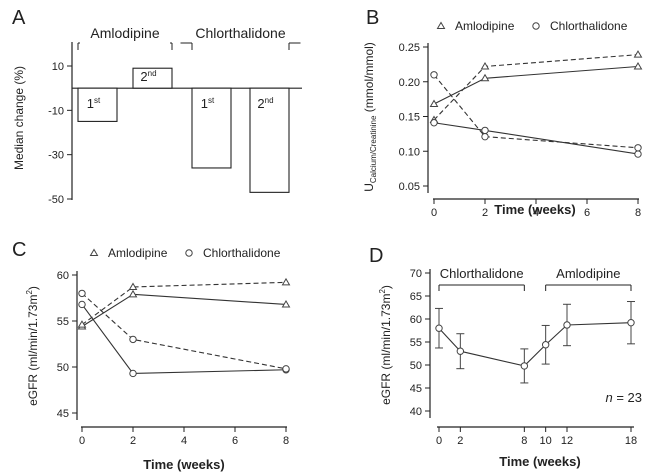 The width and height of the screenshot is (669, 473). What do you see at coordinates (133, 441) in the screenshot?
I see `panel-c-xtick-label: 2` at bounding box center [133, 441].